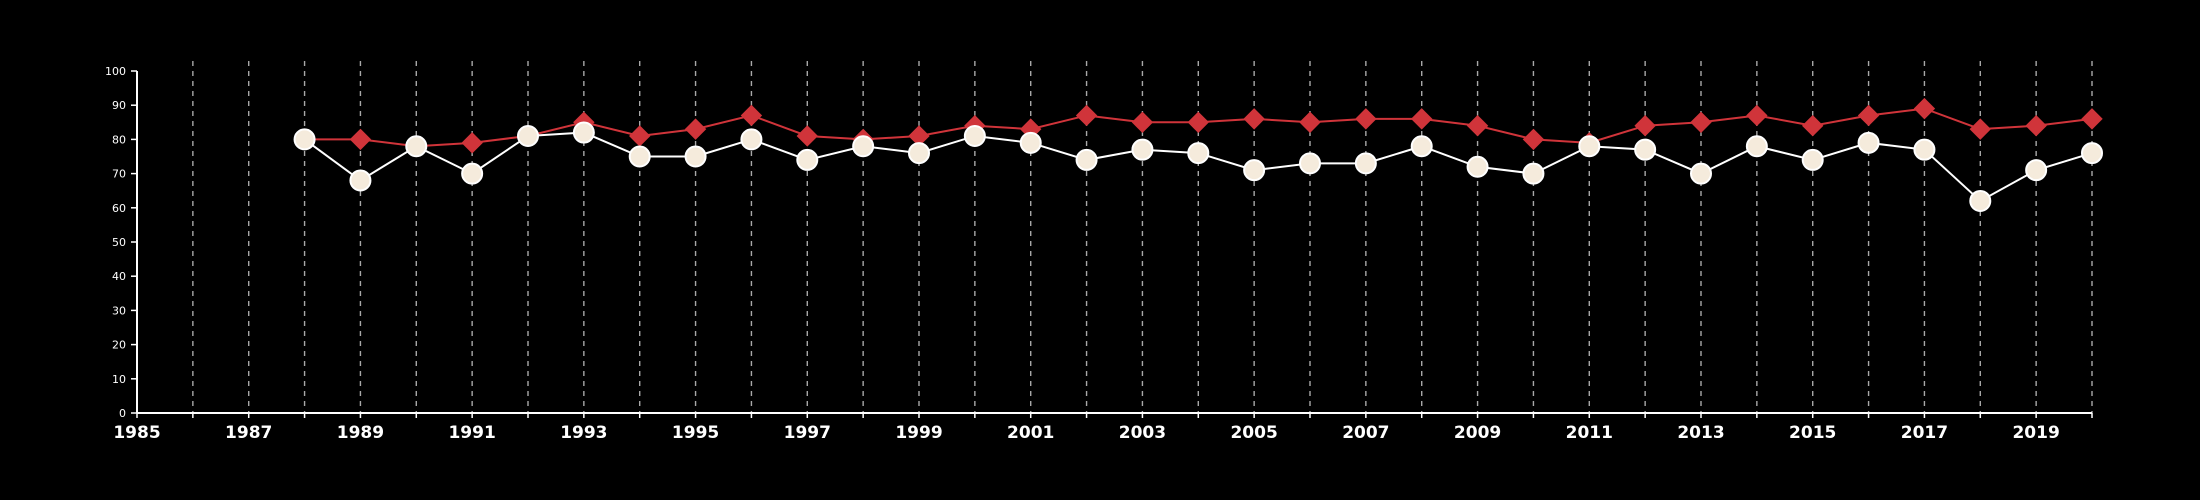 This screenshot has width=2200, height=500. What do you see at coordinates (1980, 129) in the screenshot?
I see `series-1-point-2018` at bounding box center [1980, 129].